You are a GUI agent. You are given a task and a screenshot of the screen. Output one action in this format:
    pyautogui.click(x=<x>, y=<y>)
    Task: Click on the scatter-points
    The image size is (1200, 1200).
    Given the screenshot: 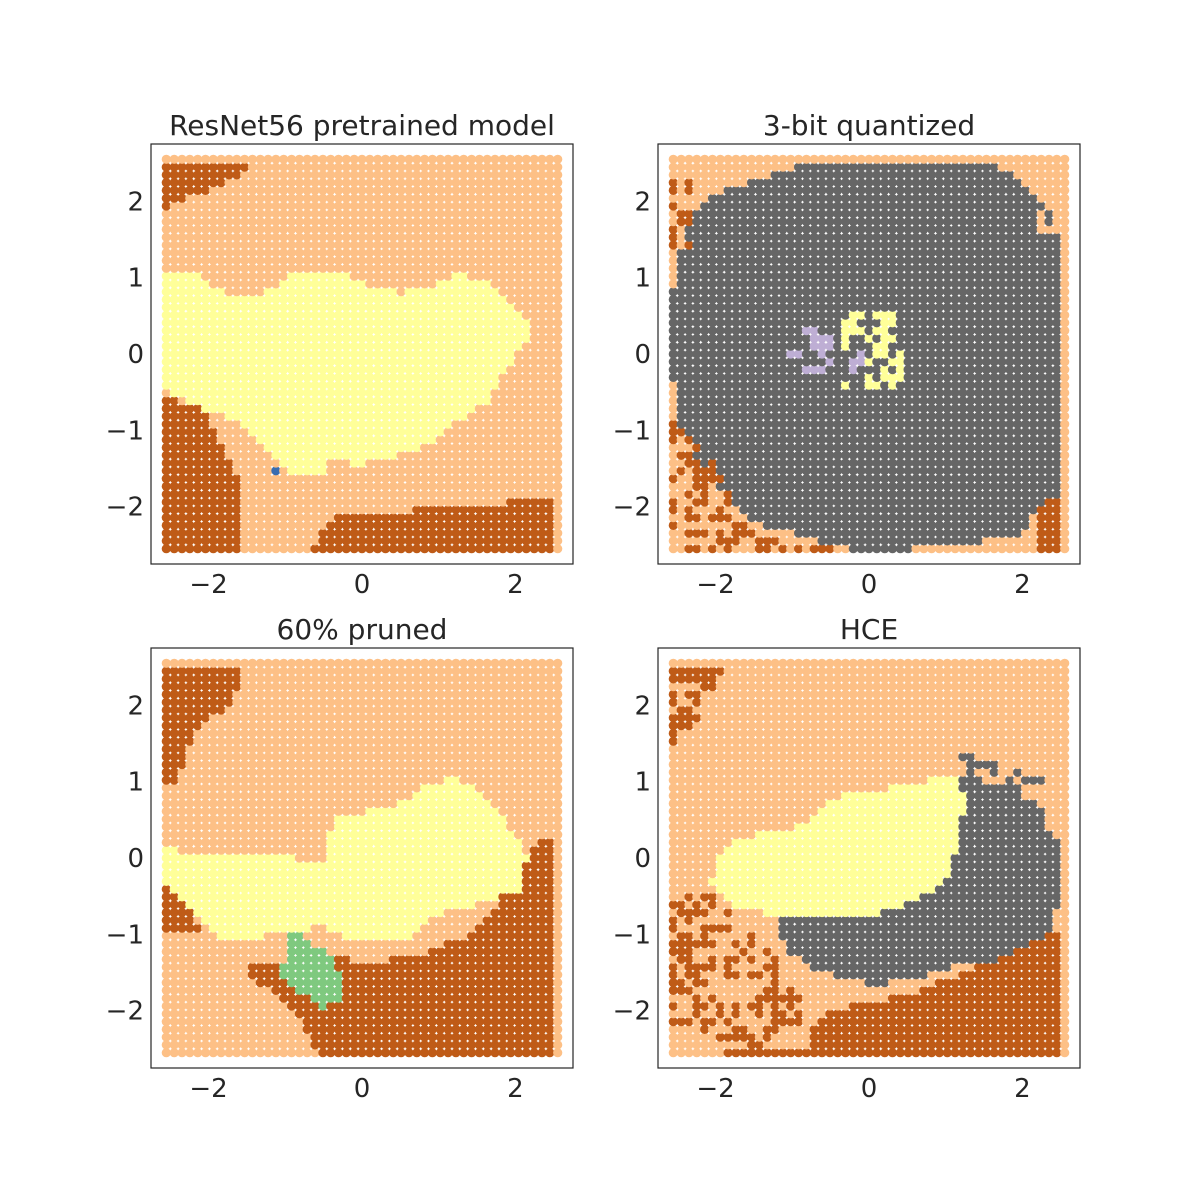 What is the action you would take?
    pyautogui.click(x=362, y=354)
    